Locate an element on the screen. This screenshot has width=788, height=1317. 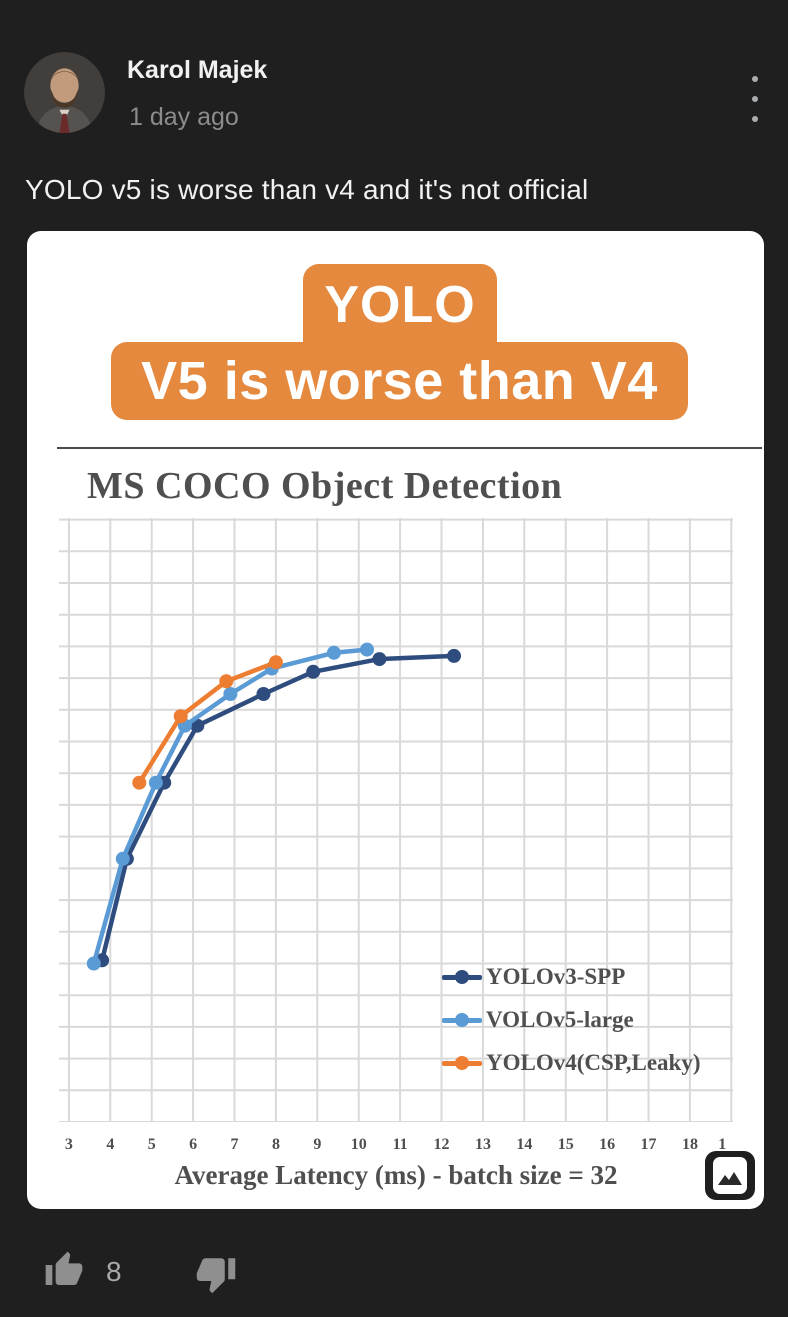
x-tick: 5 is located at coordinates (151, 1144).